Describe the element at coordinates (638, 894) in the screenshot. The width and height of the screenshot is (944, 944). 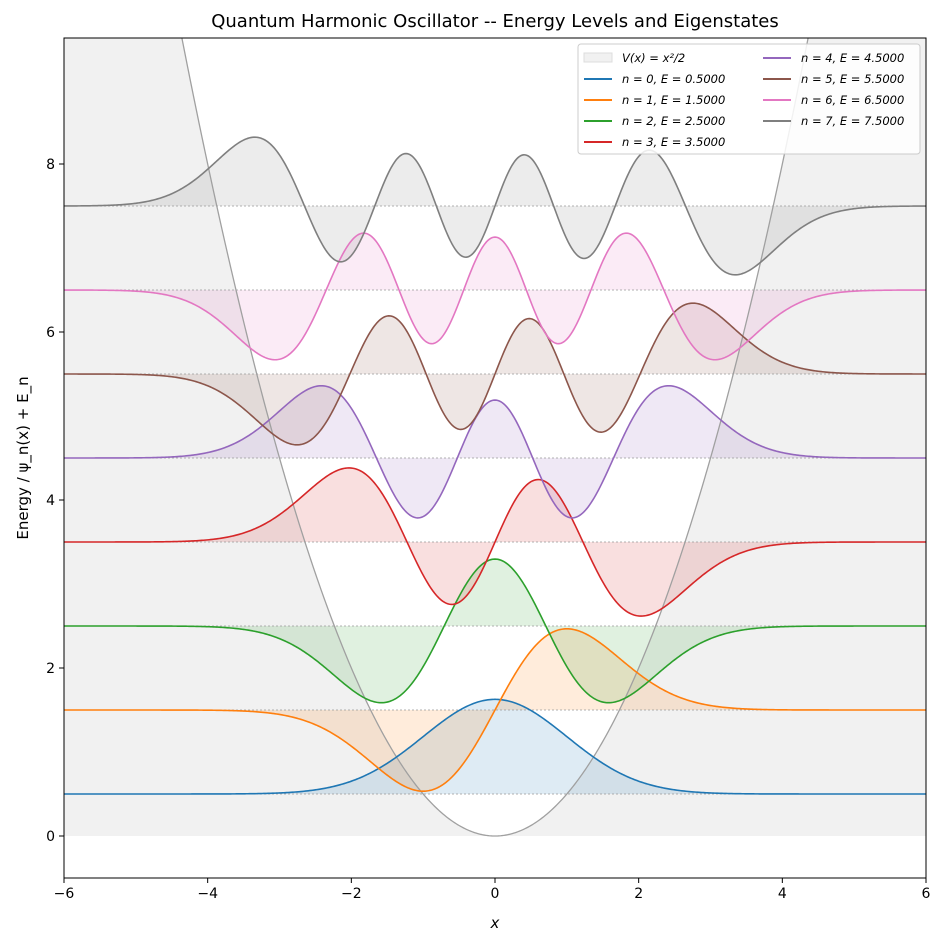
I see `x-tick-label: 2` at that location.